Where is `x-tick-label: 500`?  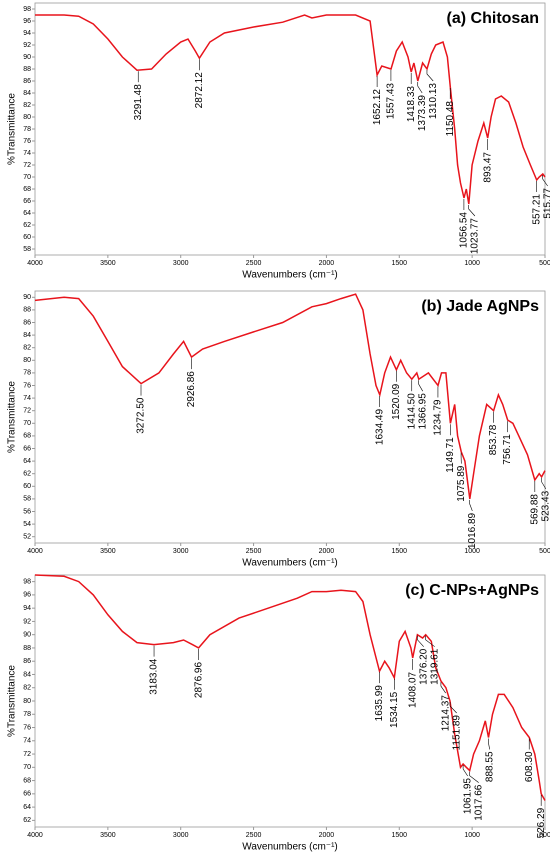
x-tick-label: 500 is located at coordinates (544, 551).